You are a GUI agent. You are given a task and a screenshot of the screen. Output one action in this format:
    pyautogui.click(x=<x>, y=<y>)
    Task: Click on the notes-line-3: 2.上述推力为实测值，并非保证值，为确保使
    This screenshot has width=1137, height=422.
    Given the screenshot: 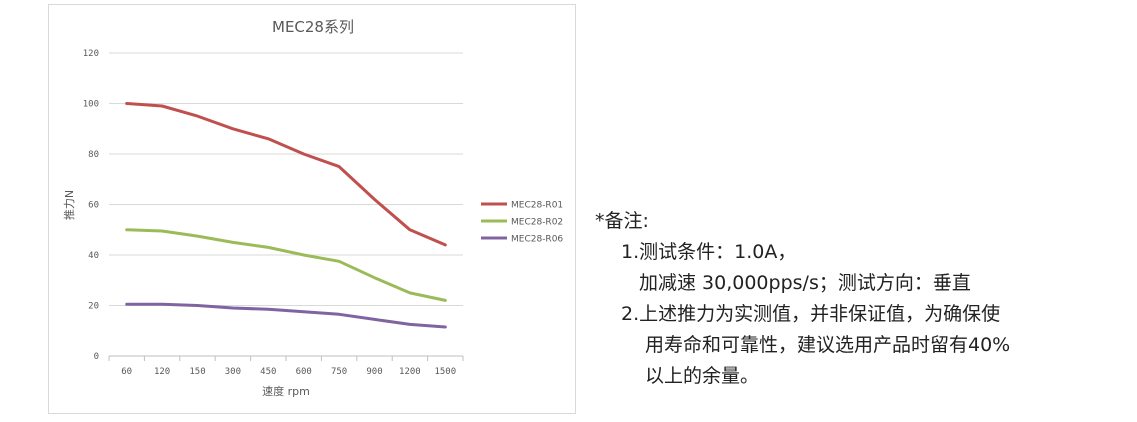 What is the action you would take?
    pyautogui.click(x=811, y=314)
    